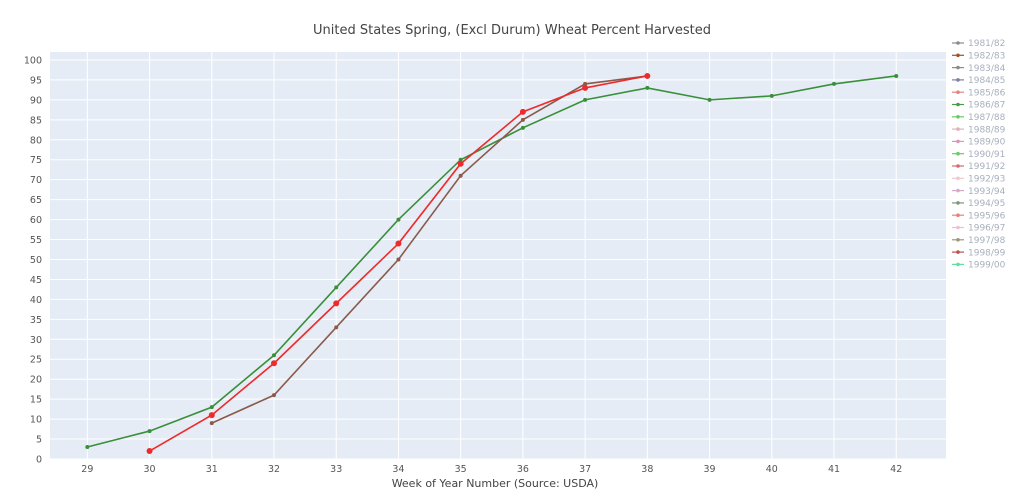  Describe the element at coordinates (978, 44) in the screenshot. I see `legend-item: 1981/82` at that location.